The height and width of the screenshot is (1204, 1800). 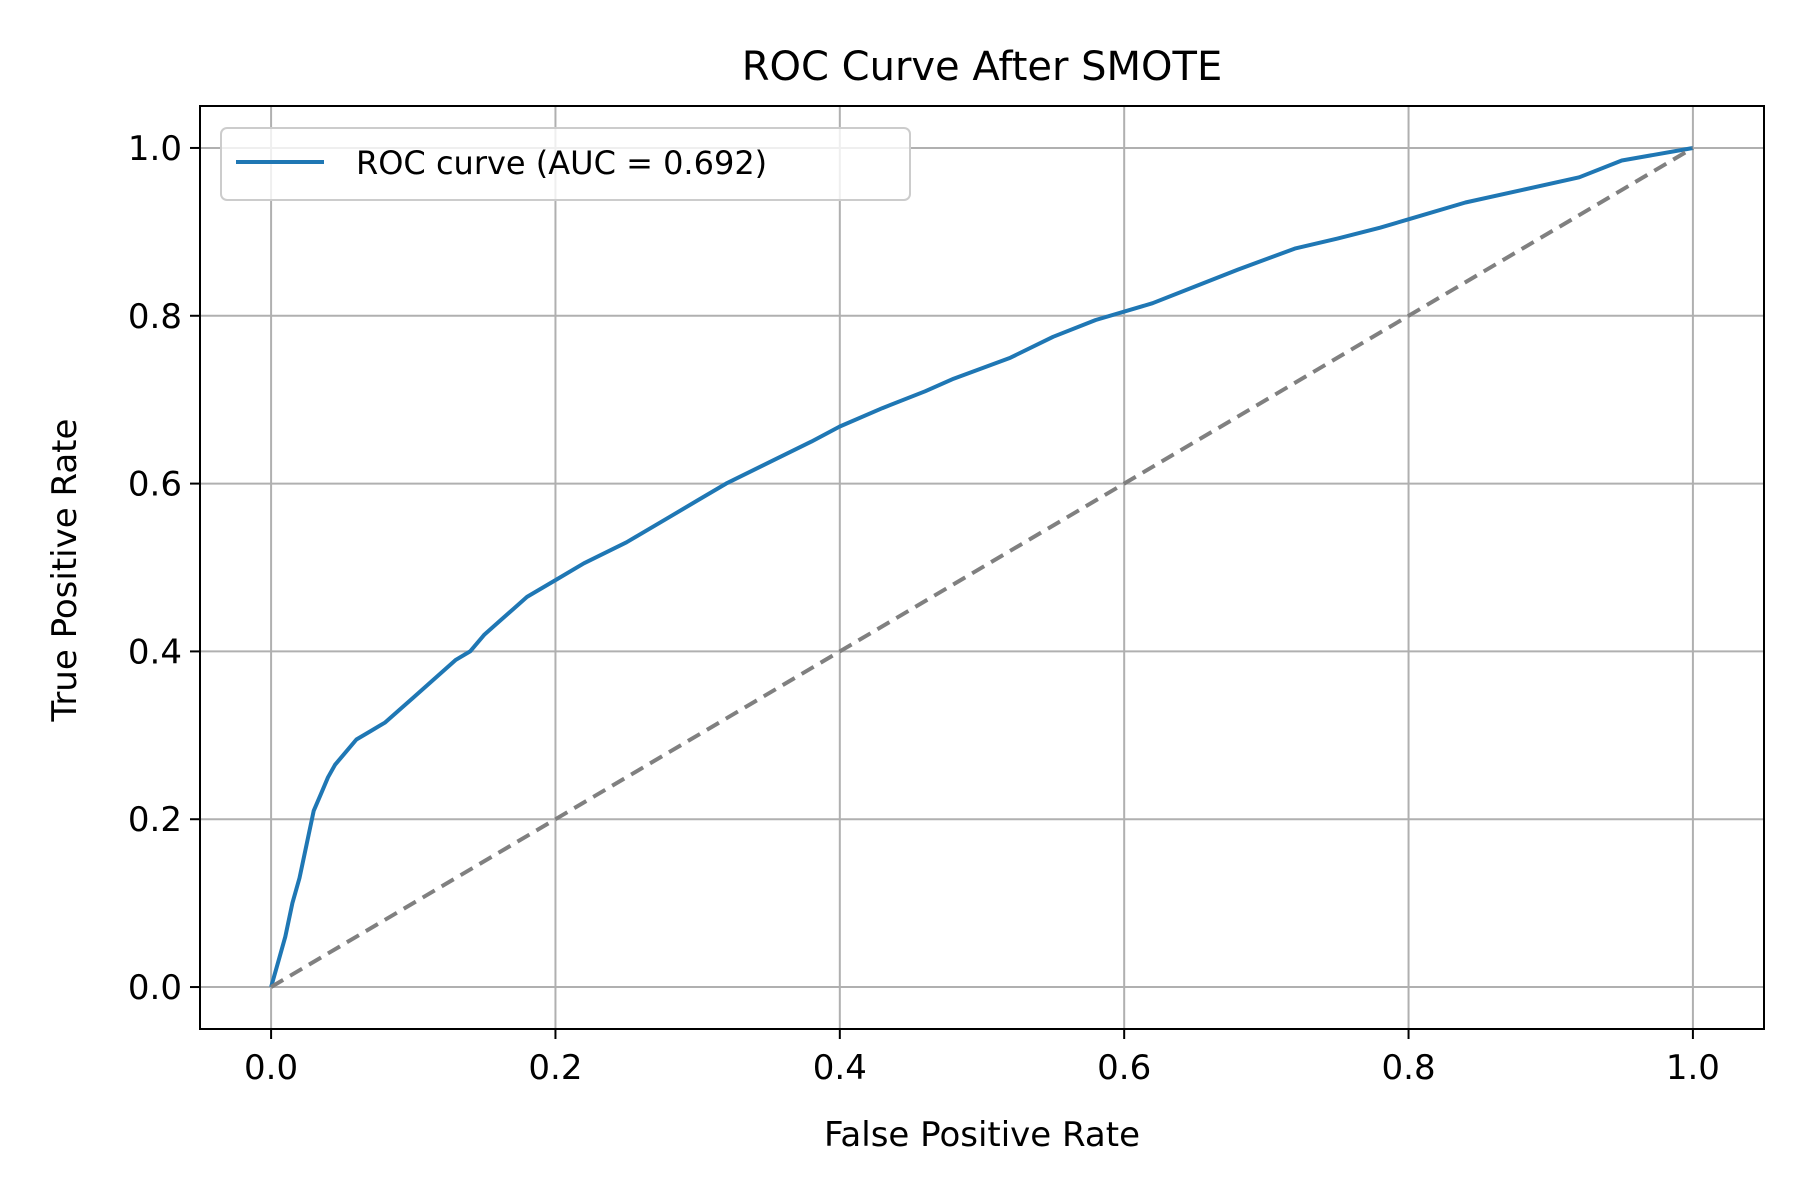 What do you see at coordinates (271, 1068) in the screenshot?
I see `x-tick-label: 0.0` at bounding box center [271, 1068].